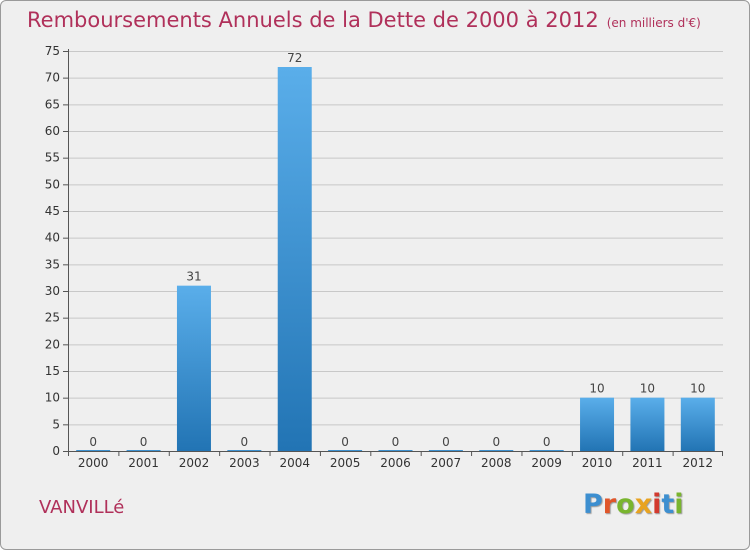 The image size is (750, 550). What do you see at coordinates (52, 238) in the screenshot?
I see `y-tick-label-40: 40` at bounding box center [52, 238].